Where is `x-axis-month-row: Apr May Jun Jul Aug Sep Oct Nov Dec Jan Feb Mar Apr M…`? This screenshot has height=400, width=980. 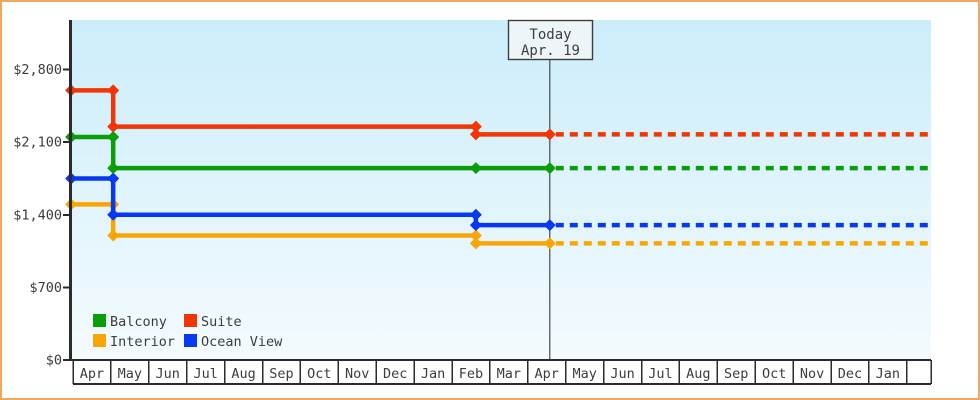 x-axis-month-row: Apr May Jun Jul Aug Sep Oct Nov Dec Jan Feb Mar Apr M… is located at coordinates (502, 372).